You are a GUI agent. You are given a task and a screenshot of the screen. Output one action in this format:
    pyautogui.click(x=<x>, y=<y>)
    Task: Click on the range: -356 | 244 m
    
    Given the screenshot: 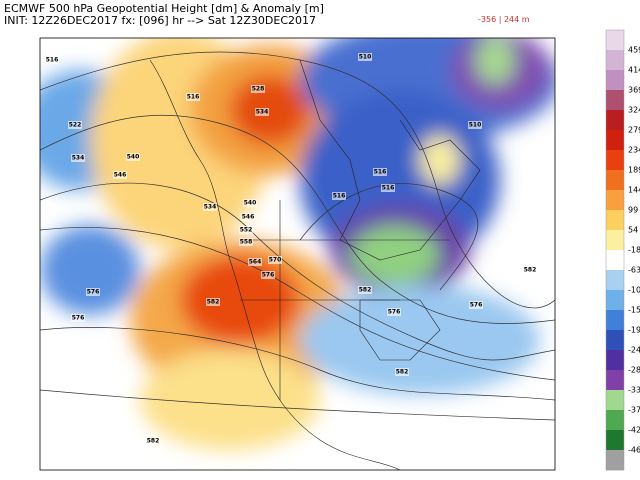 What is the action you would take?
    pyautogui.click(x=504, y=19)
    